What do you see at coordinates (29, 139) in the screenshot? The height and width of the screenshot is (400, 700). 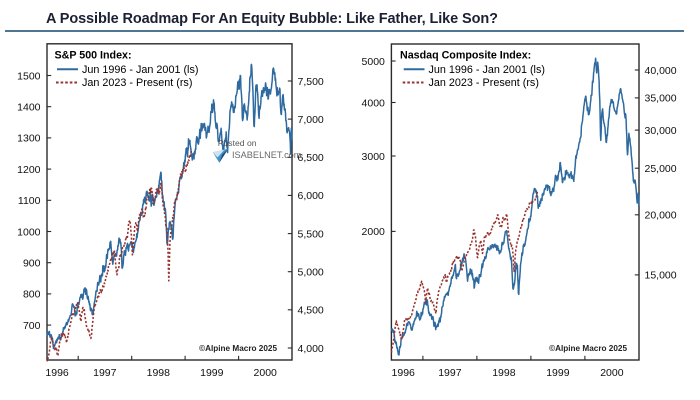 I see `svg-text: 1300` at bounding box center [29, 139].